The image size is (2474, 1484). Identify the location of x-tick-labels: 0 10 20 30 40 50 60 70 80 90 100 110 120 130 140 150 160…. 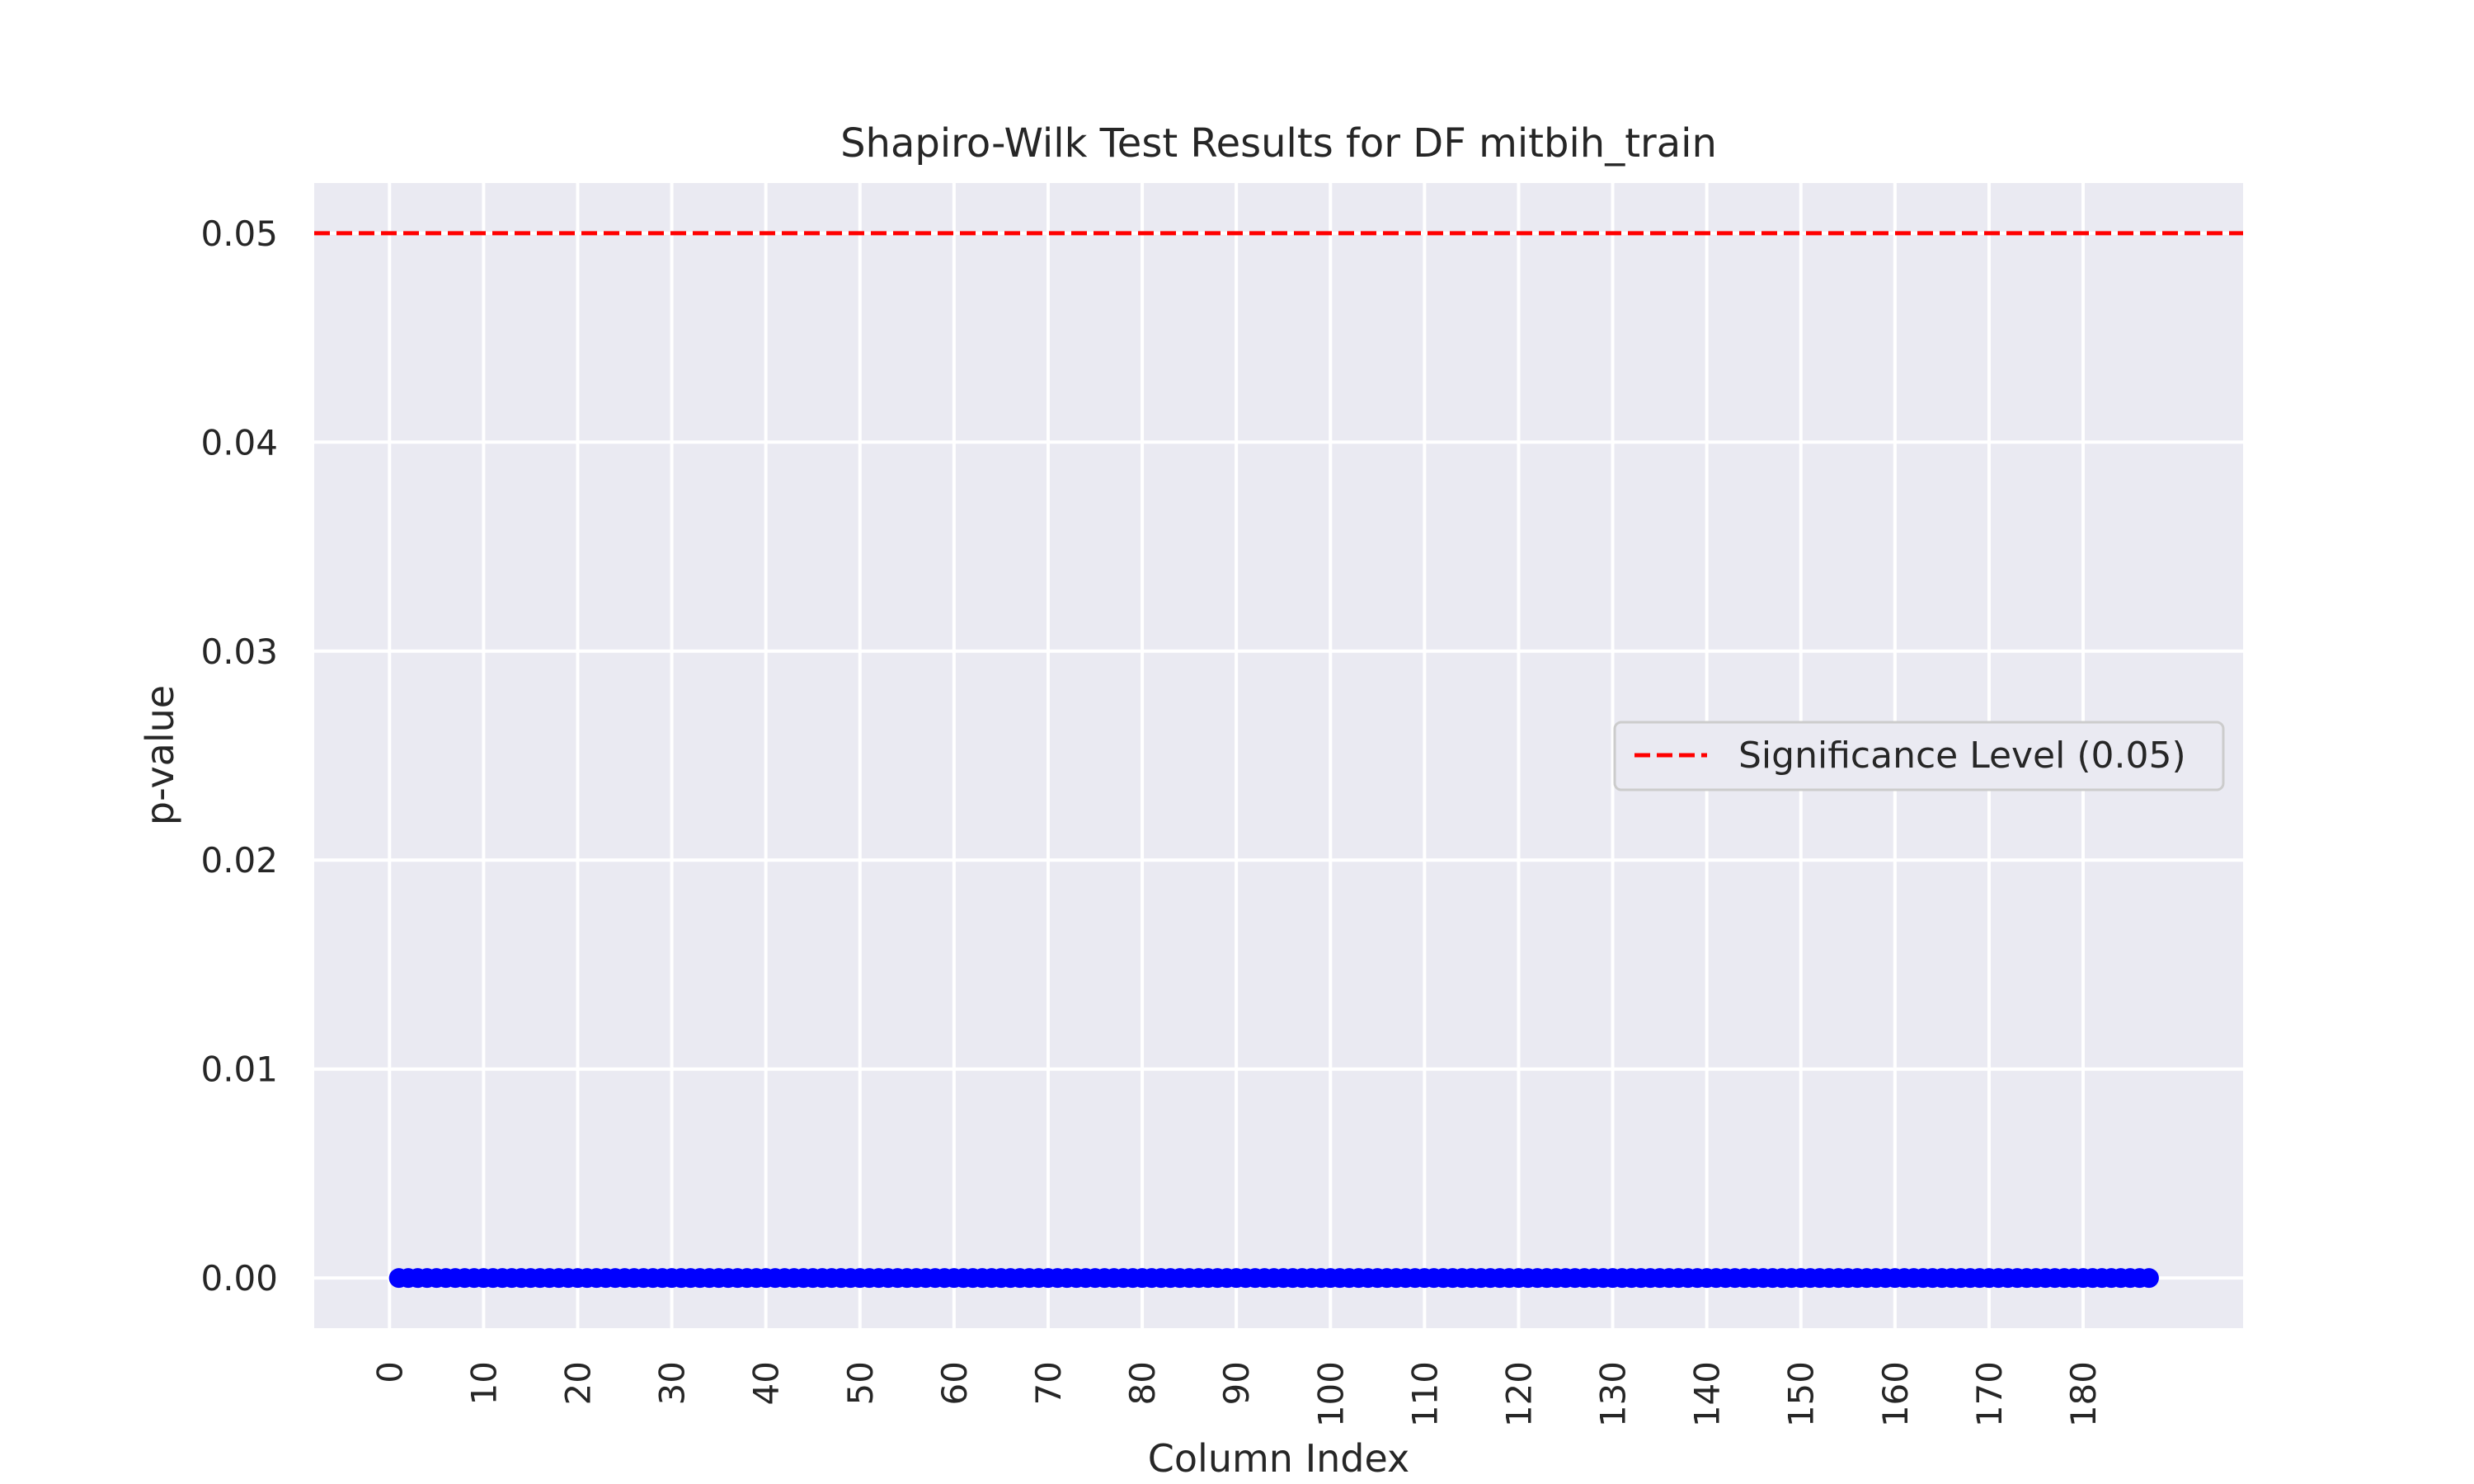
(1236, 1394).